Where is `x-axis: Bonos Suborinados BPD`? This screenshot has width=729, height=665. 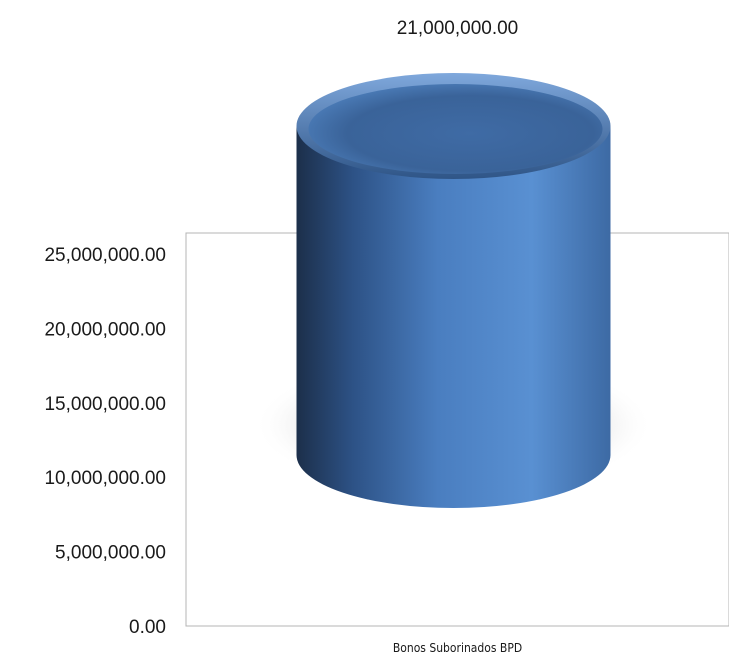 x-axis: Bonos Suborinados BPD is located at coordinates (457, 648).